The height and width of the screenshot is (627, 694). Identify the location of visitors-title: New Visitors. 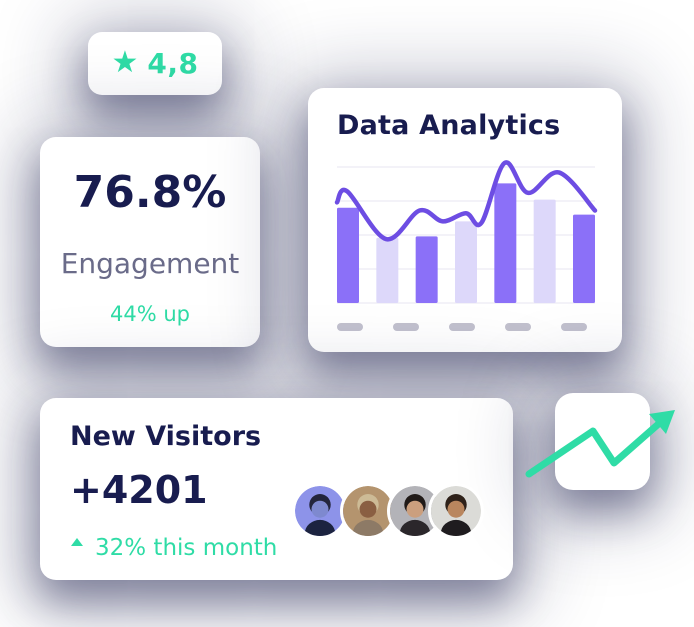
(166, 436).